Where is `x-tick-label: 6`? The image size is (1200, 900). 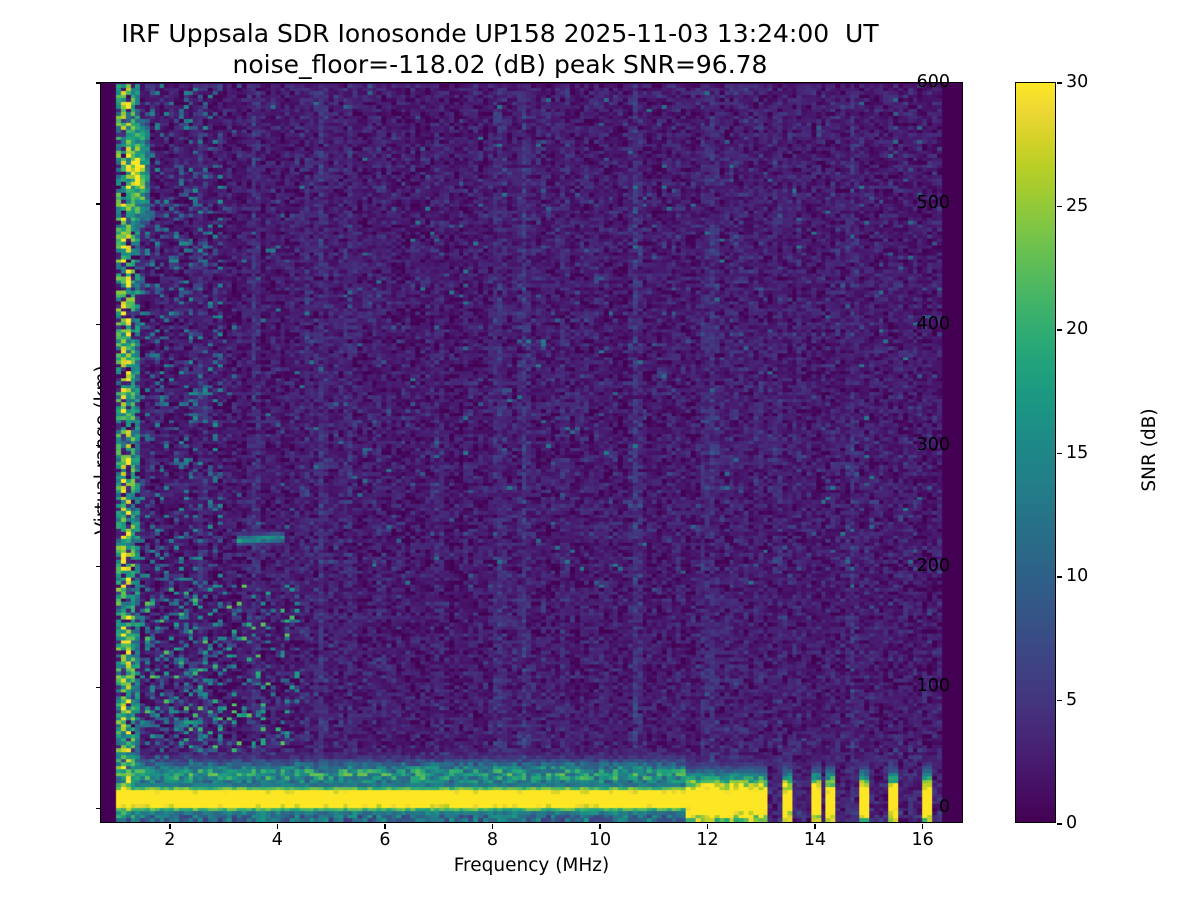 x-tick-label: 6 is located at coordinates (385, 840).